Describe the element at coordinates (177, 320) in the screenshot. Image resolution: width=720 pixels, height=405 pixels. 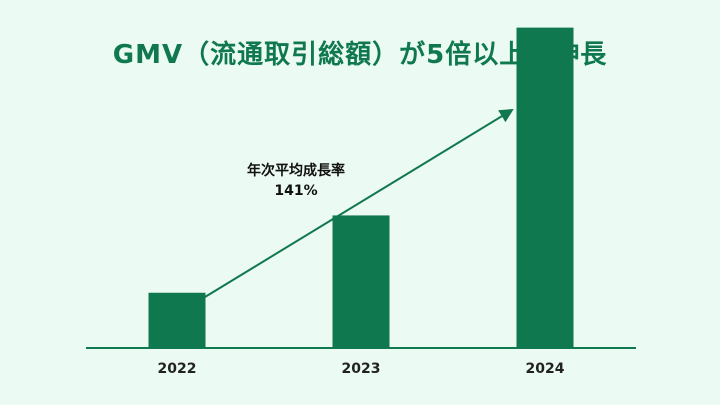
I see `bar-2022` at that location.